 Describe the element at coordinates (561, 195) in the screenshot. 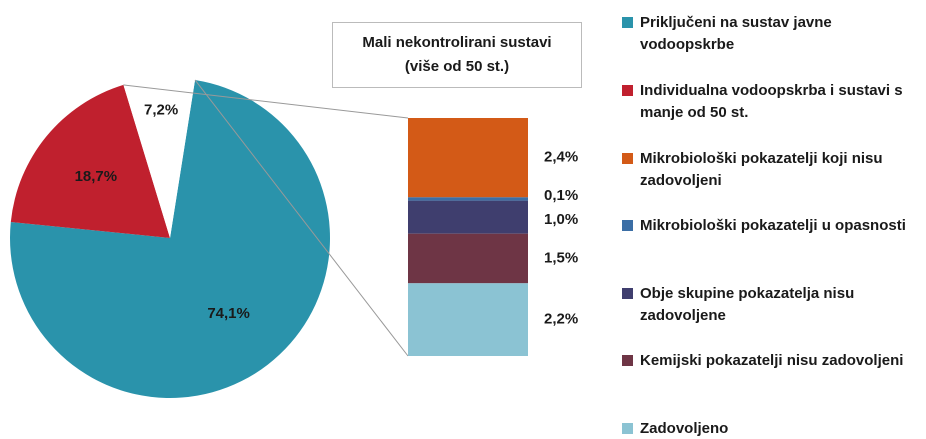

I see `bar-label: 0,1%` at that location.